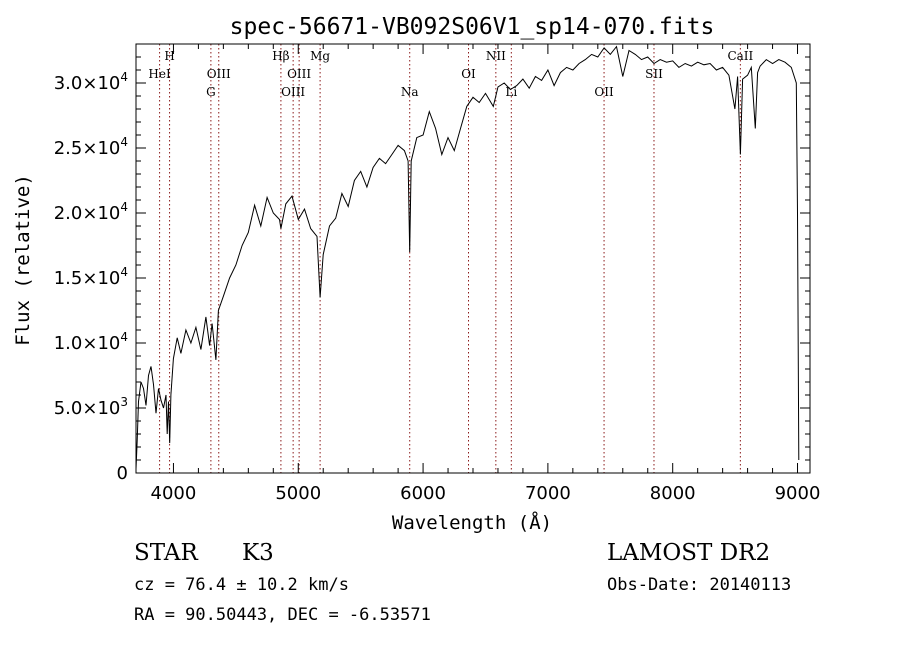  I want to click on x-tick-label: 7000, so click(548, 493).